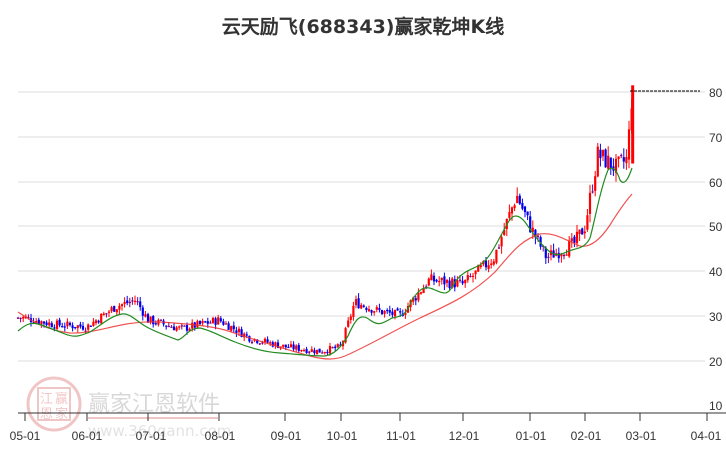 This screenshot has height=450, width=726. What do you see at coordinates (716, 93) in the screenshot?
I see `y-tick-label: 80` at bounding box center [716, 93].